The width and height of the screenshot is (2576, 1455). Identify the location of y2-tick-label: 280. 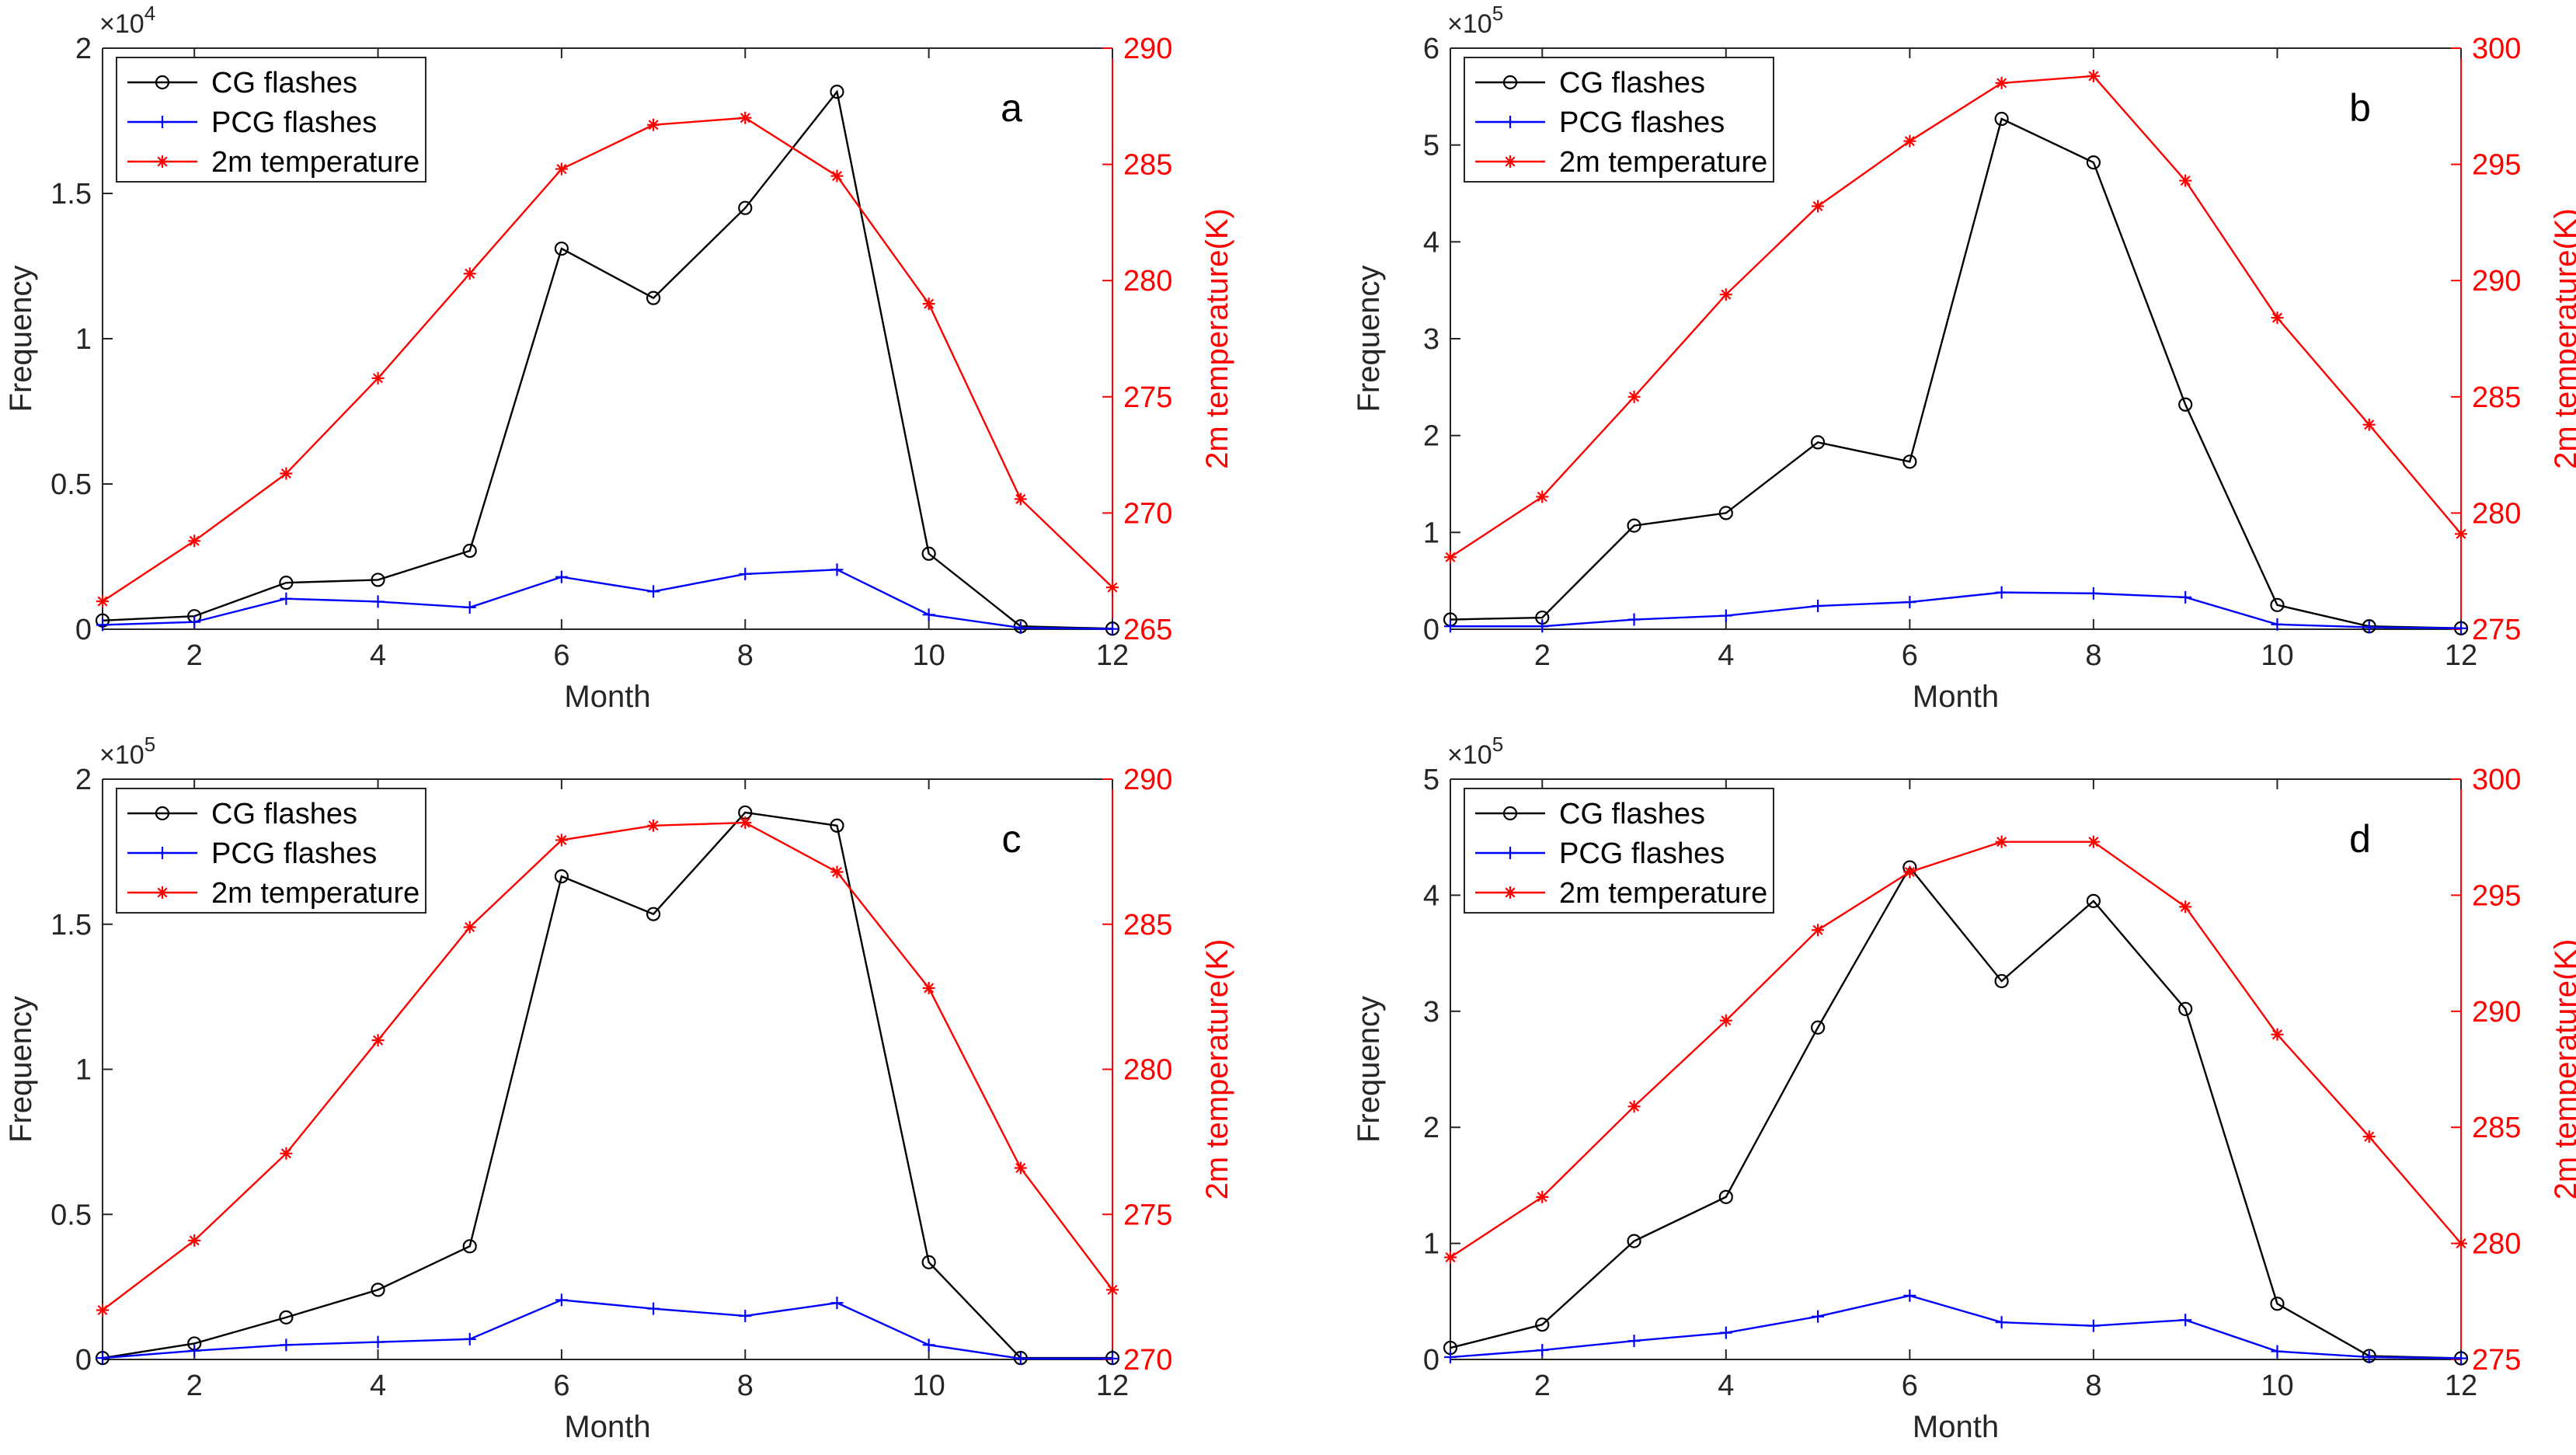
(2496, 513).